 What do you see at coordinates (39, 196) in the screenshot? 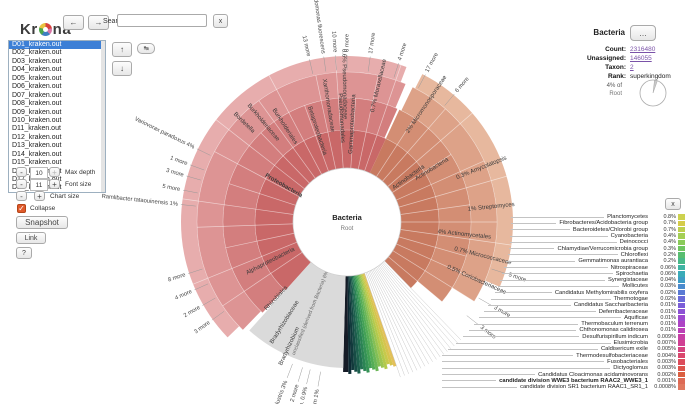
I see `chart-size-plus-button: +` at bounding box center [39, 196].